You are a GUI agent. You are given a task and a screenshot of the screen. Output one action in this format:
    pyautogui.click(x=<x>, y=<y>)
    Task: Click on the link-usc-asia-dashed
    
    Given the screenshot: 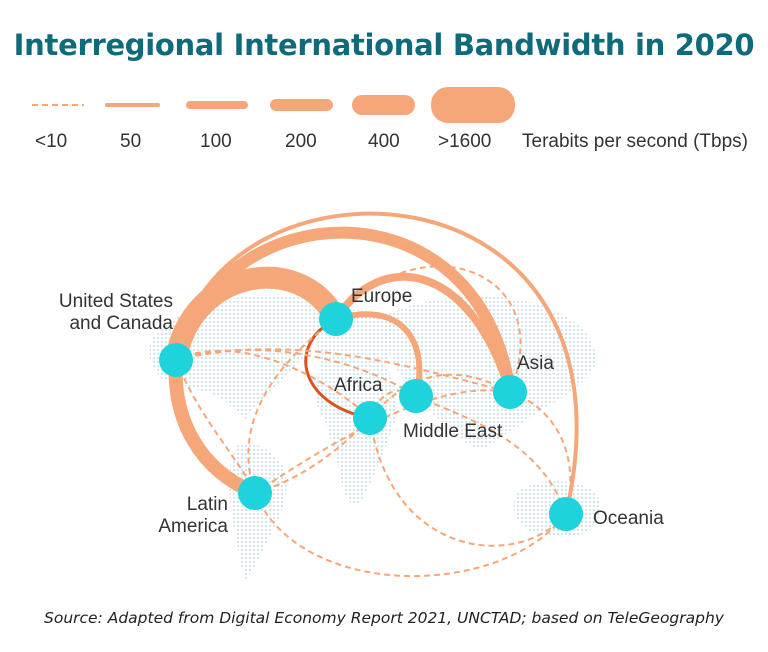 What is the action you would take?
    pyautogui.click(x=343, y=370)
    